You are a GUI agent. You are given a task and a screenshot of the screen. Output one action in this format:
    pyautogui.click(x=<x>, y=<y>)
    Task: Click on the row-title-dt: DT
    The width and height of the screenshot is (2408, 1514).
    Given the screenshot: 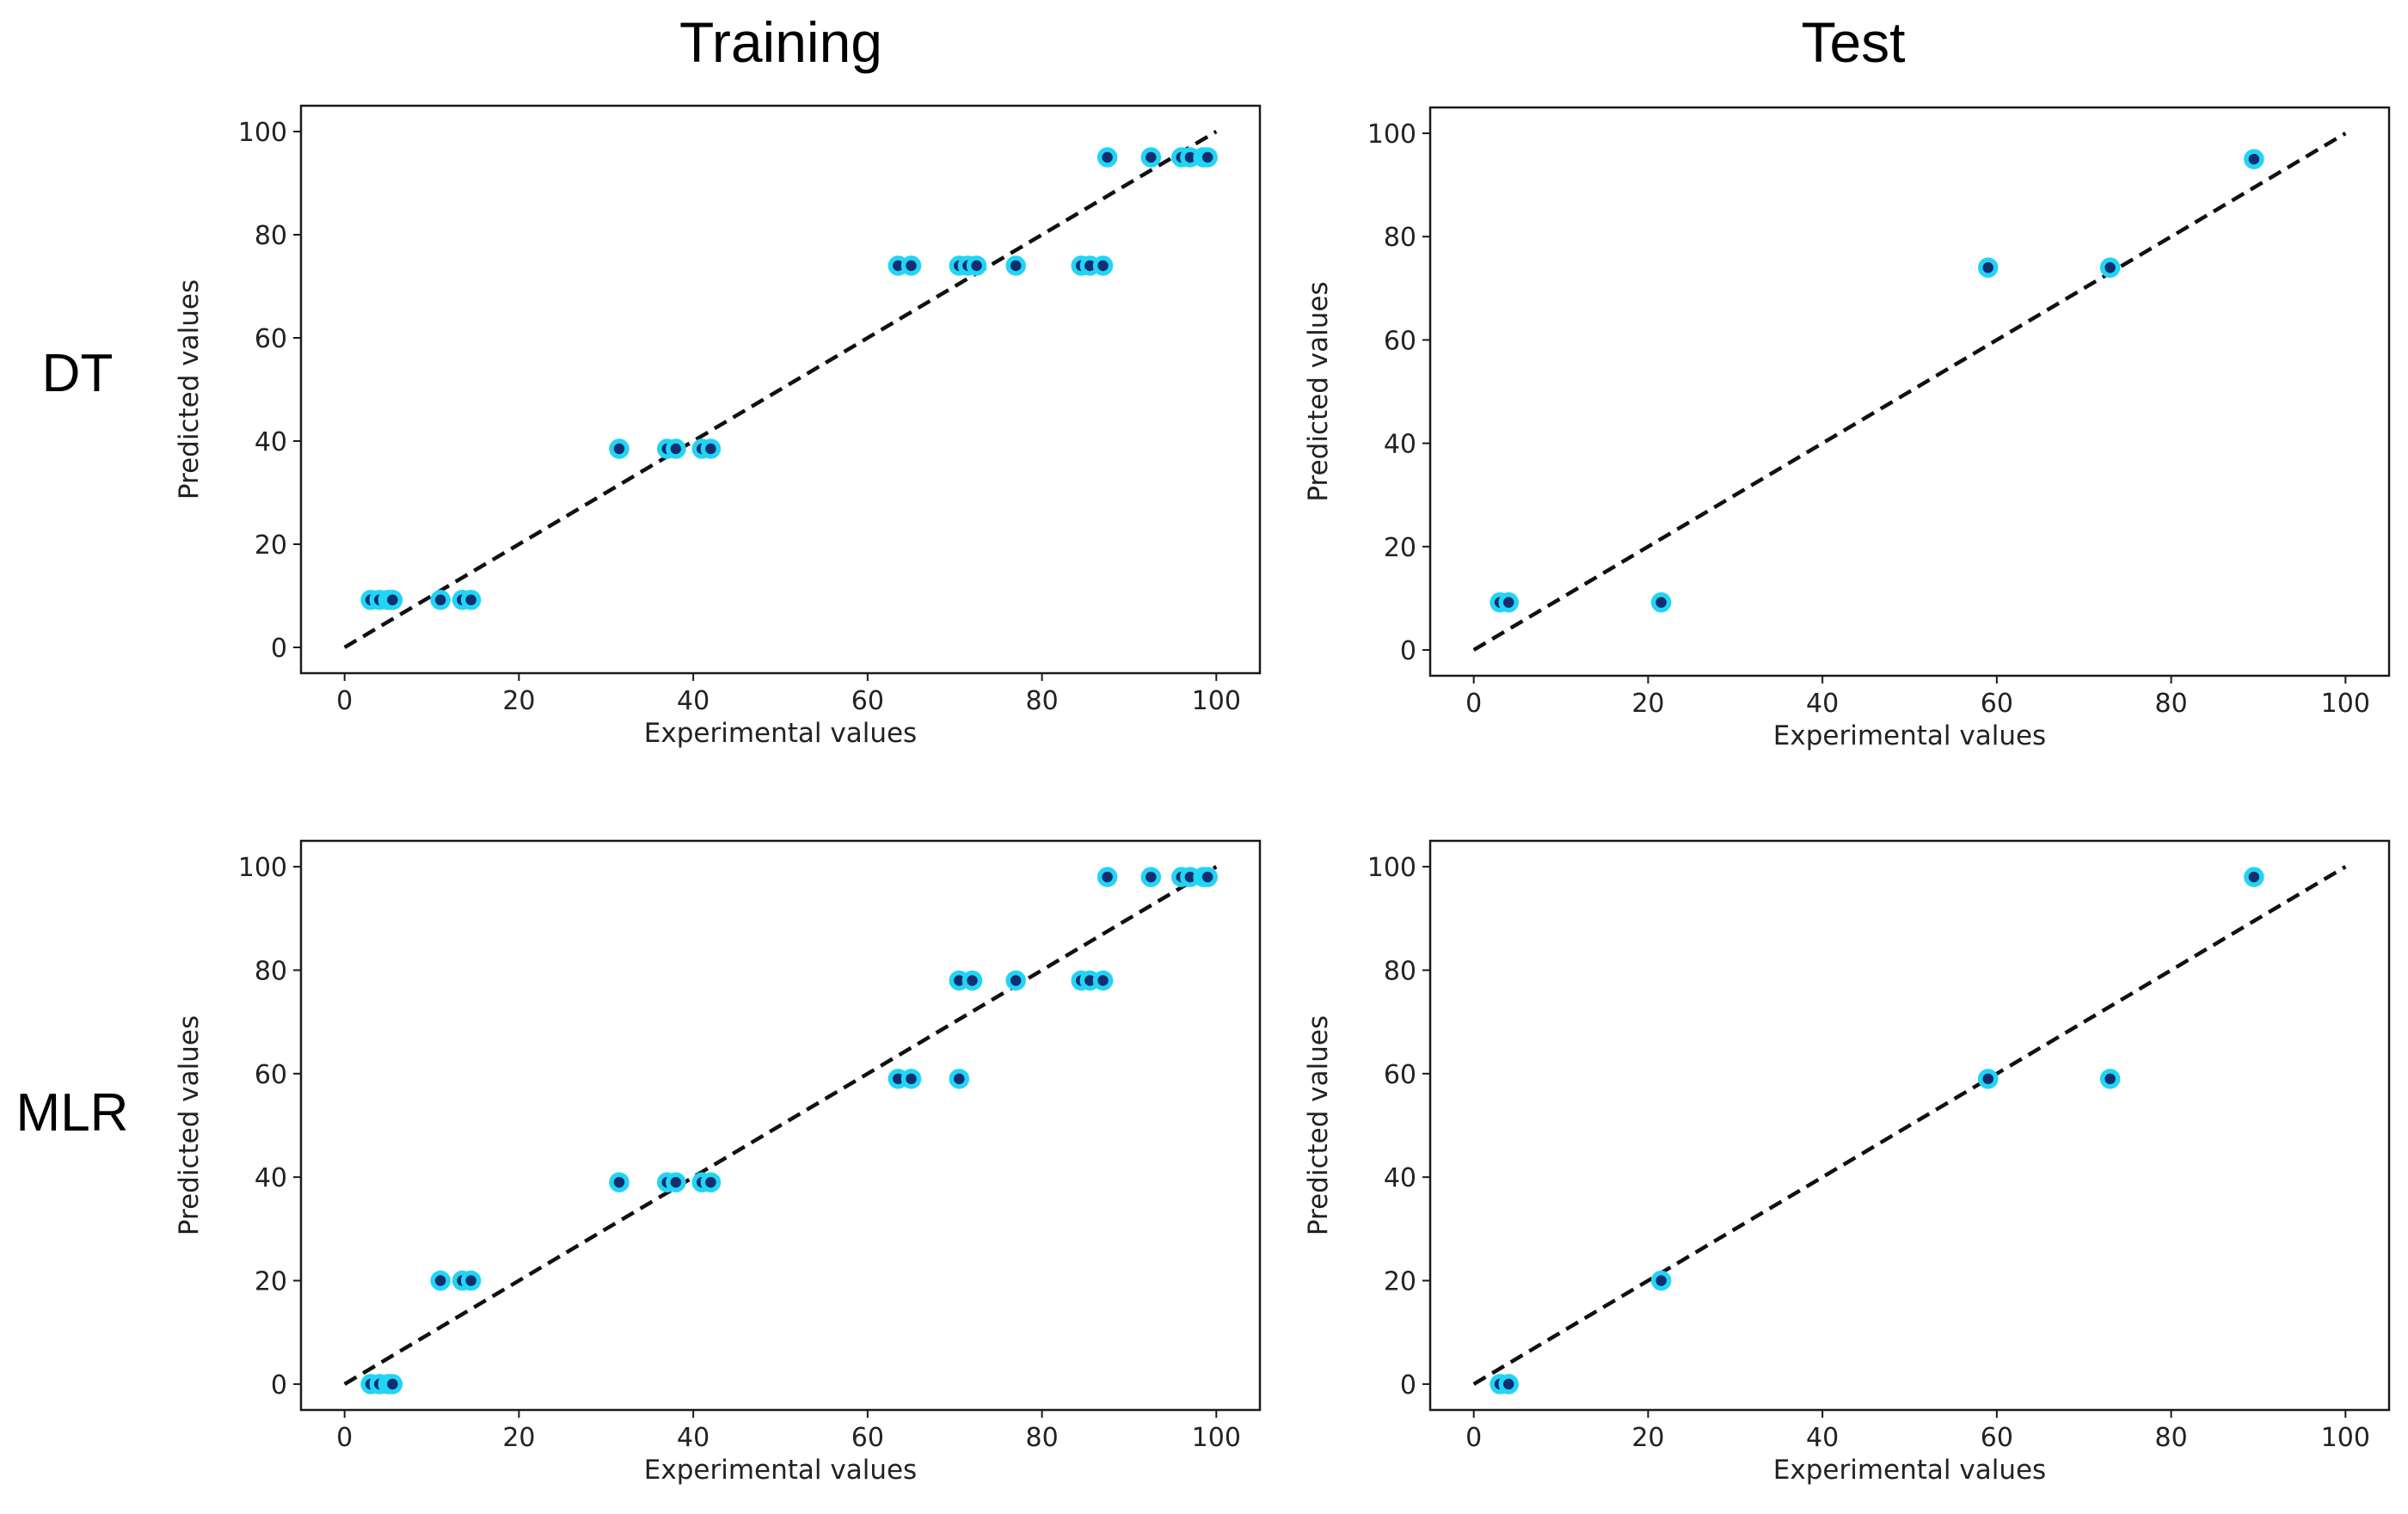 What is the action you would take?
    pyautogui.click(x=78, y=374)
    